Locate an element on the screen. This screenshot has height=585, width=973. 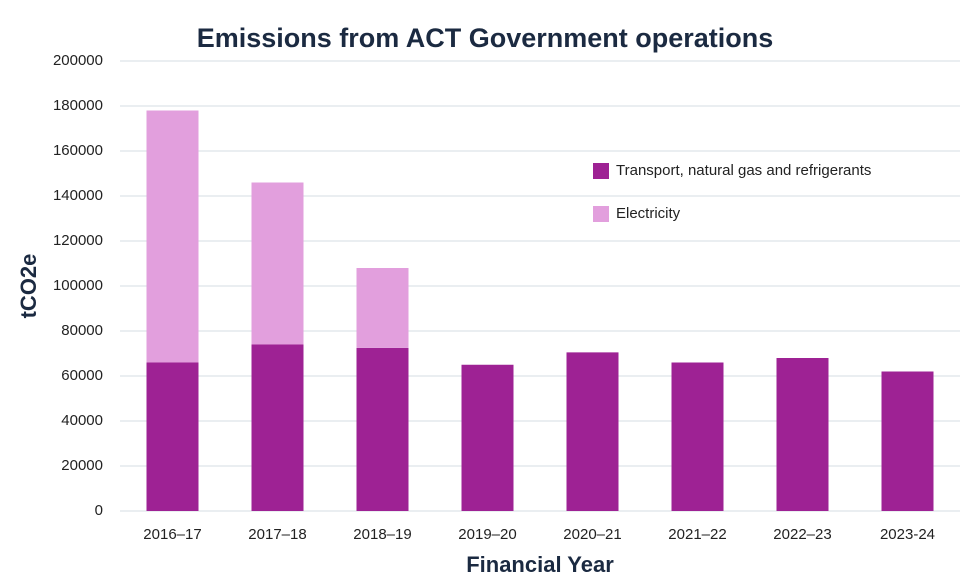
x-tick-label: 2017–18 is located at coordinates (277, 534).